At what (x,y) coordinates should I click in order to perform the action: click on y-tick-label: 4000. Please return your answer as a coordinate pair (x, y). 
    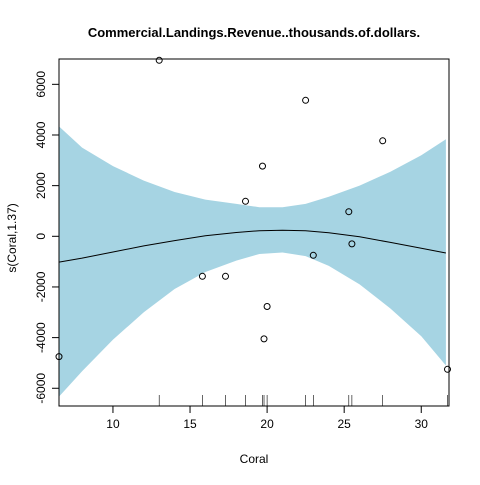
    Looking at the image, I should click on (41, 134).